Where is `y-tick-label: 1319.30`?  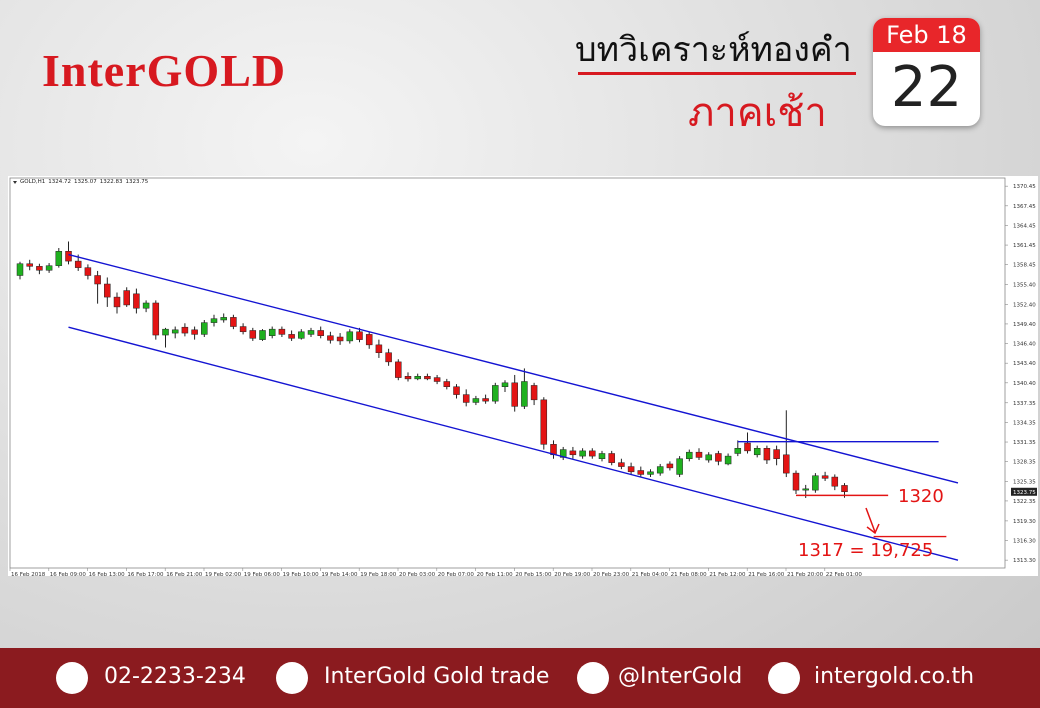 y-tick-label: 1319.30 is located at coordinates (1024, 522).